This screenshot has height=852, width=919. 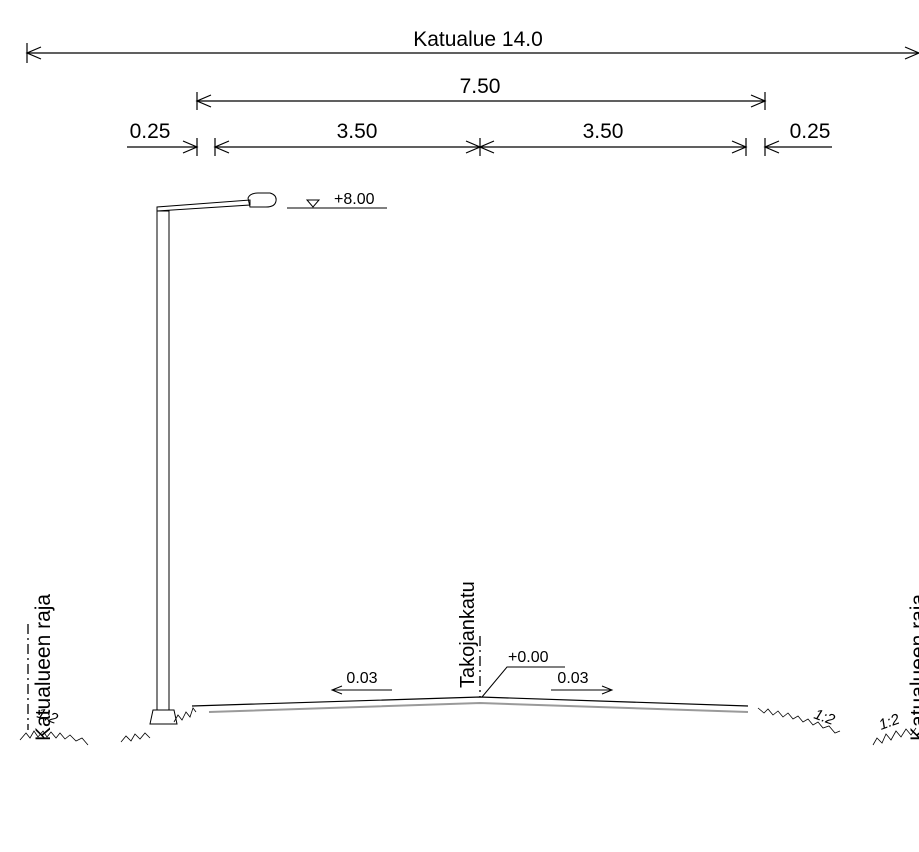 I want to click on carriageway-dimension: 7.50, so click(x=481, y=92).